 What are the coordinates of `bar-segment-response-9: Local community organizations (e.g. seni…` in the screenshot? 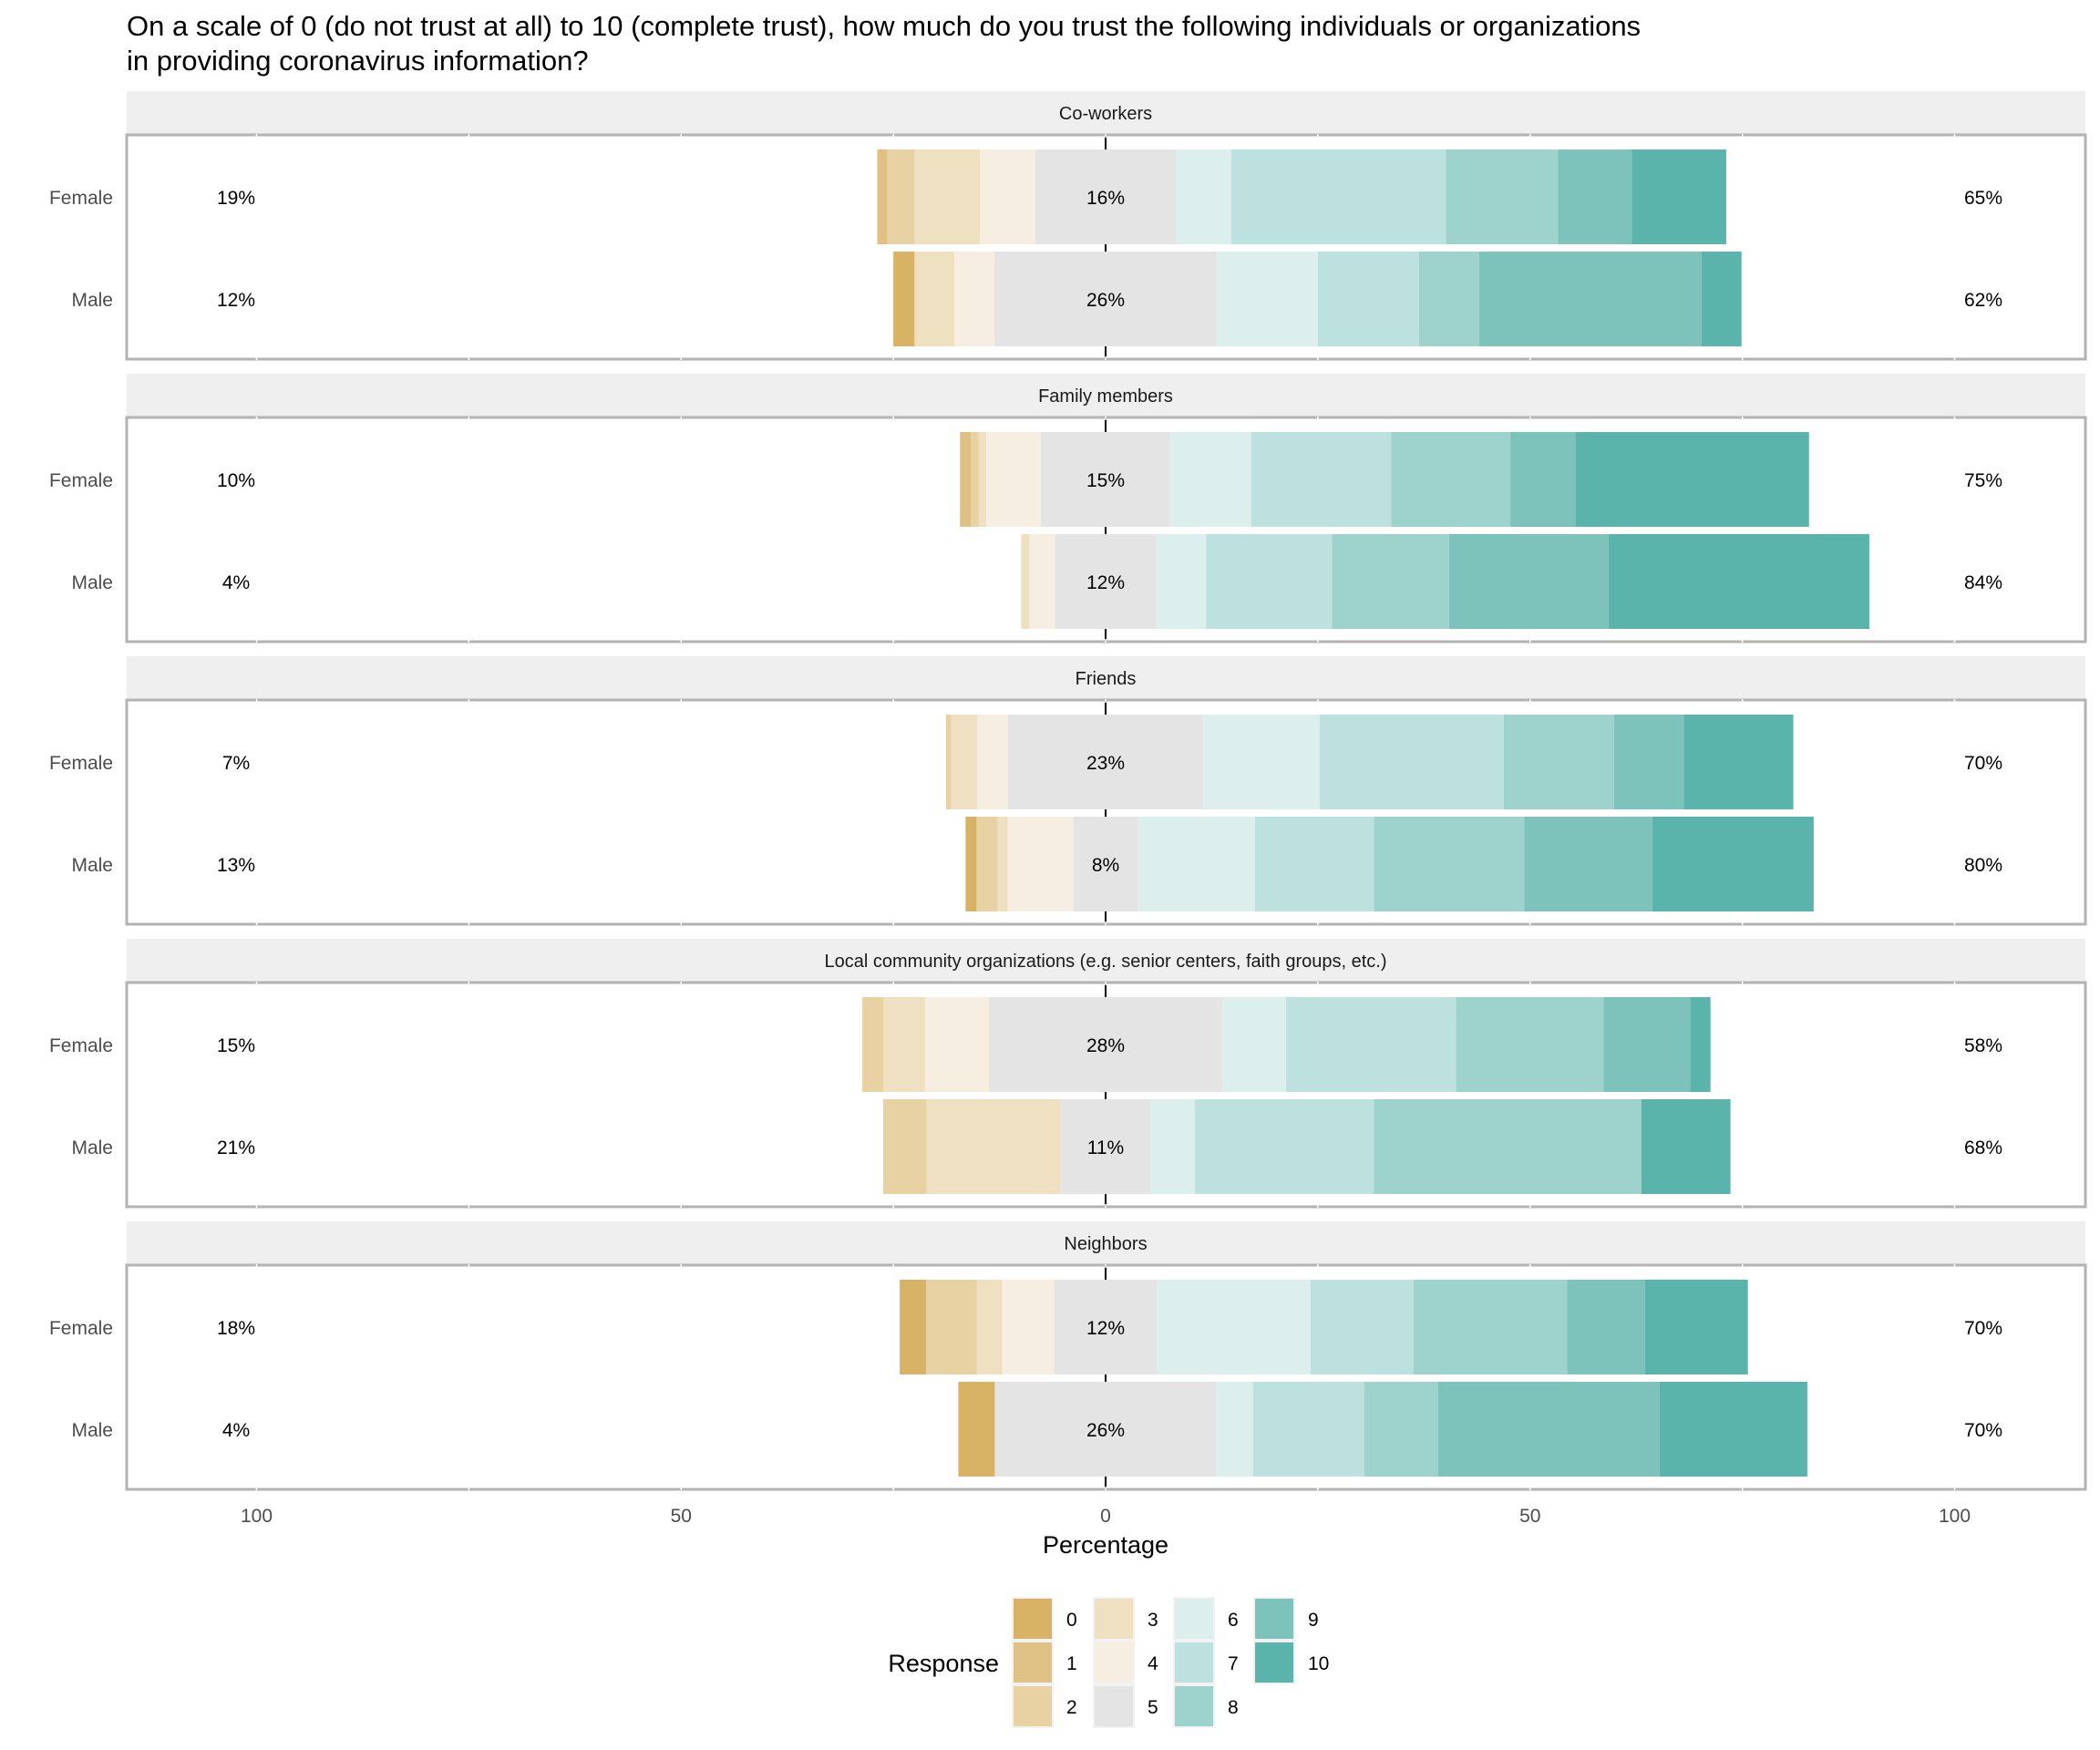 It's located at (1647, 1044).